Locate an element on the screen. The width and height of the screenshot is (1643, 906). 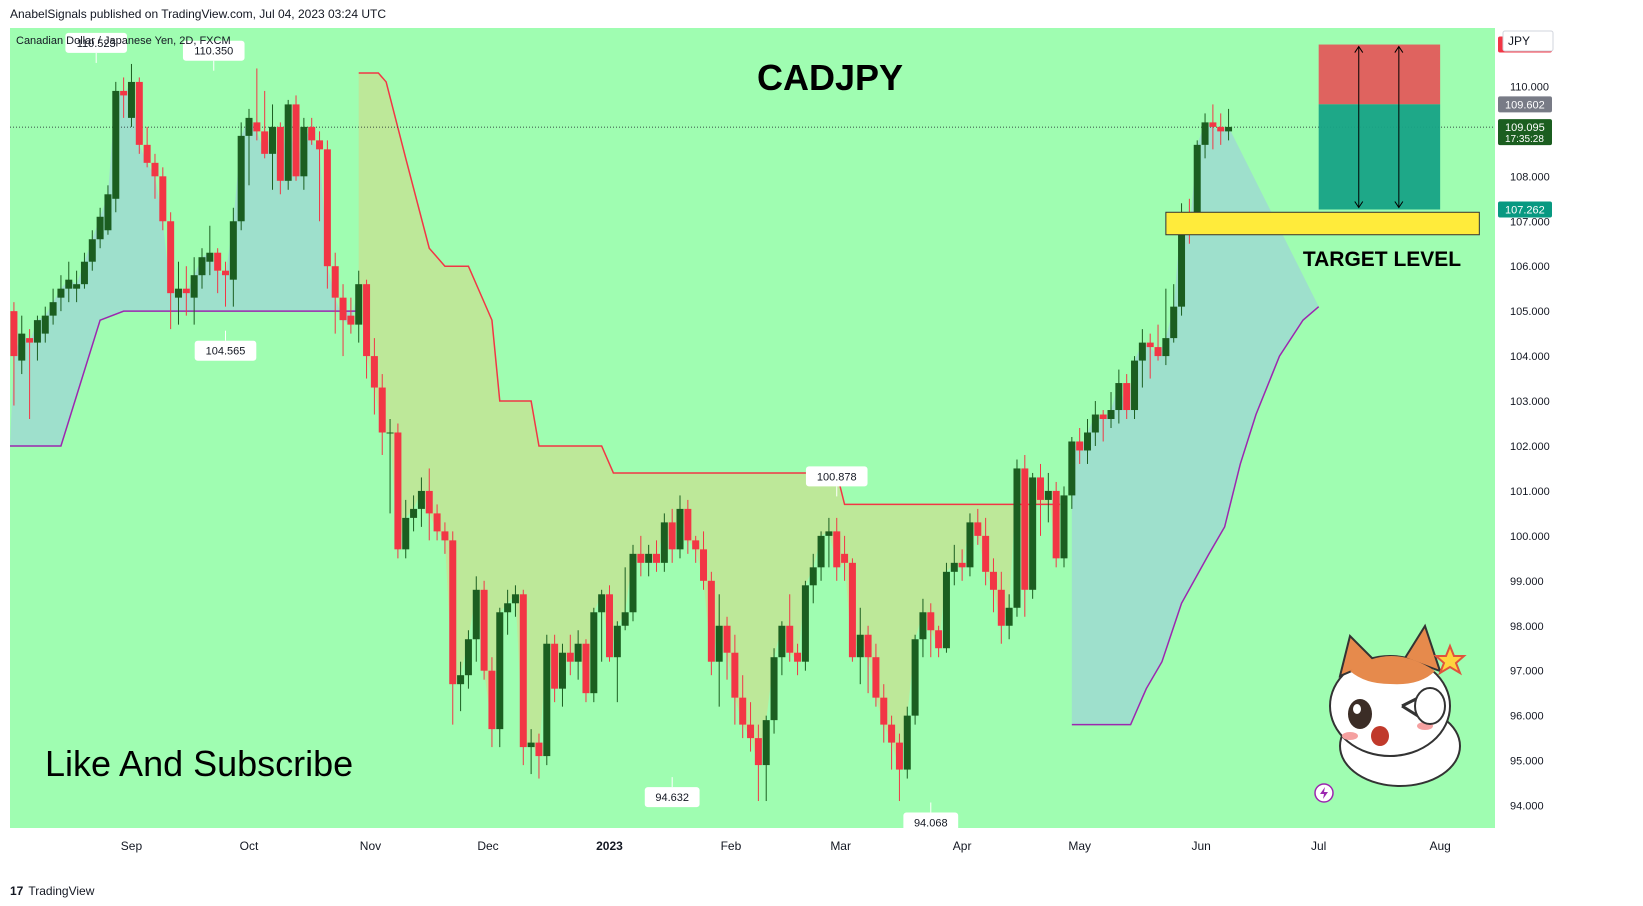
y-tick-label: 106.000 is located at coordinates (1530, 267).